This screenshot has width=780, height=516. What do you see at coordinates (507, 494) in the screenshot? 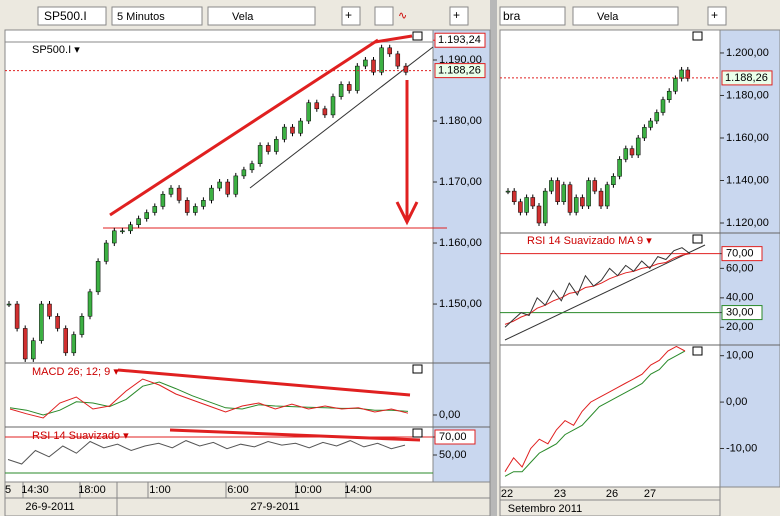
I see `x-tick-label: 22` at bounding box center [507, 494].